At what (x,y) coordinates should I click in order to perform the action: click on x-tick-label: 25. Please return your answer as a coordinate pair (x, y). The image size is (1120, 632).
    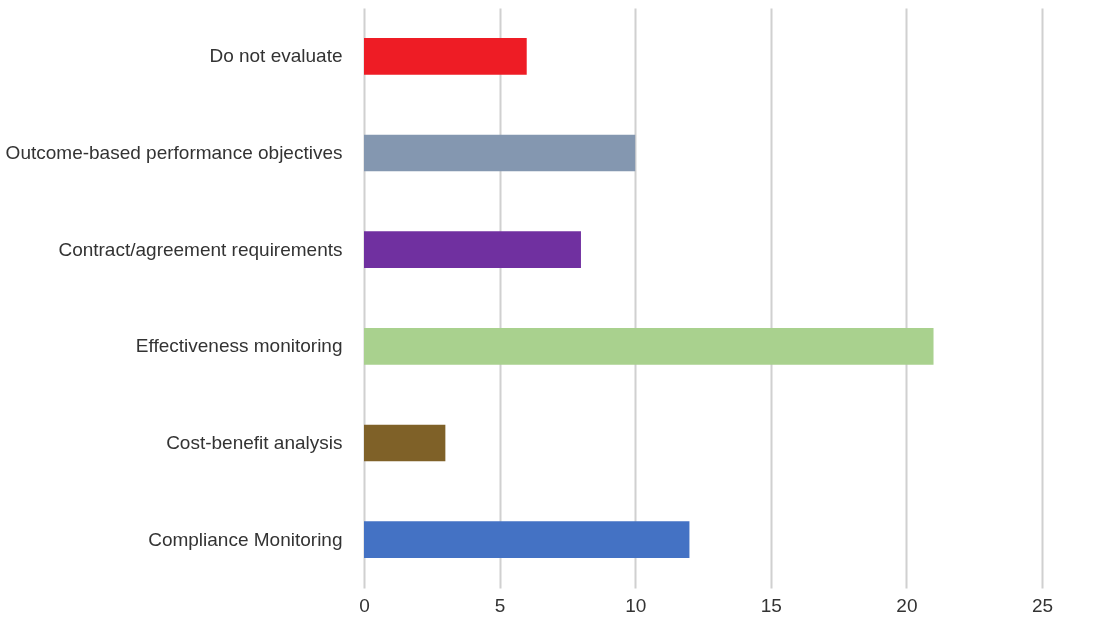
    Looking at the image, I should click on (1042, 605).